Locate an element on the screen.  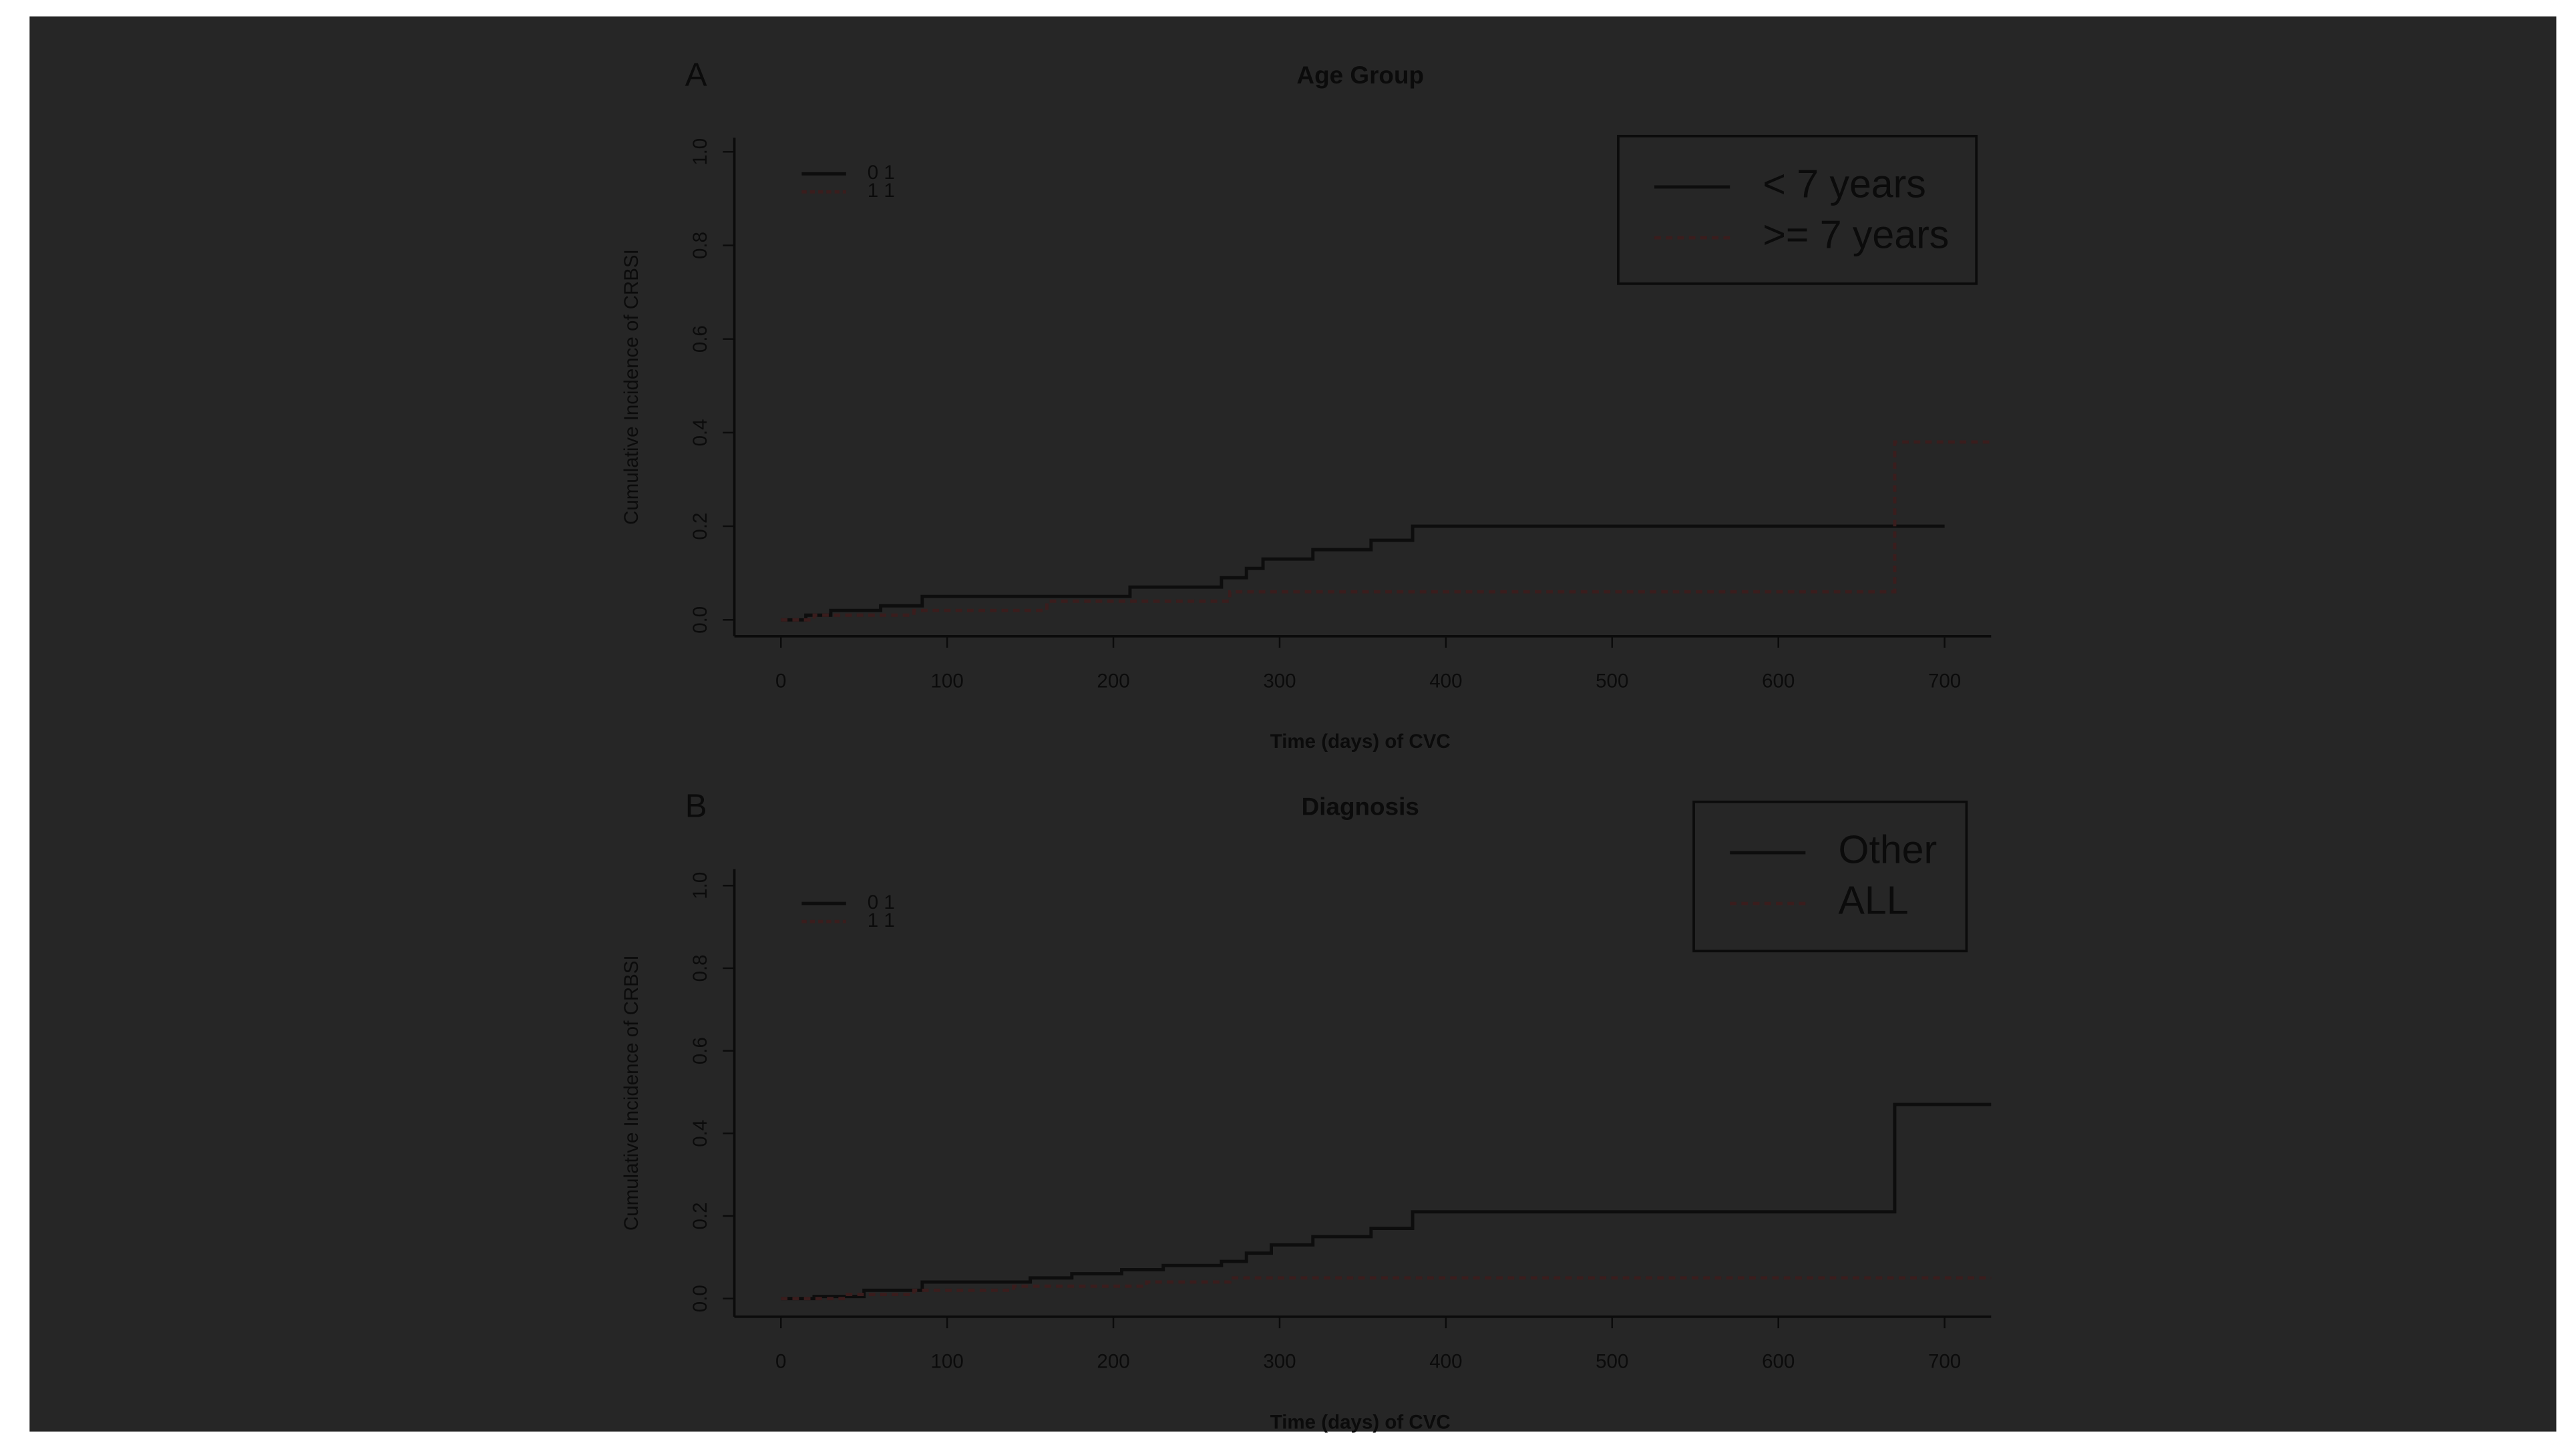
chart-title: Diagnosis is located at coordinates (1360, 806).